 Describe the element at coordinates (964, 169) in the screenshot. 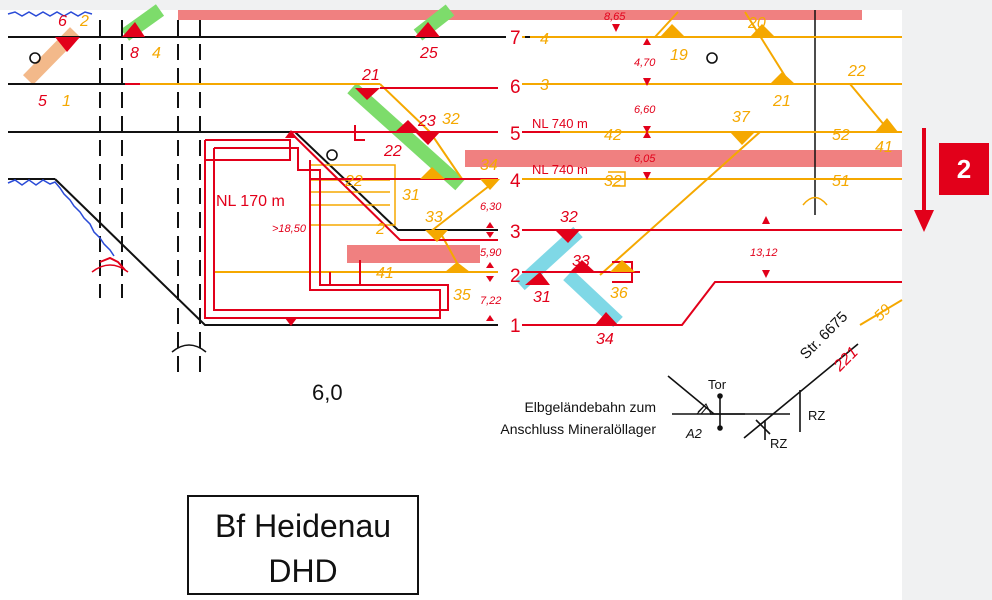

I see `step-marker-badge: 2` at that location.